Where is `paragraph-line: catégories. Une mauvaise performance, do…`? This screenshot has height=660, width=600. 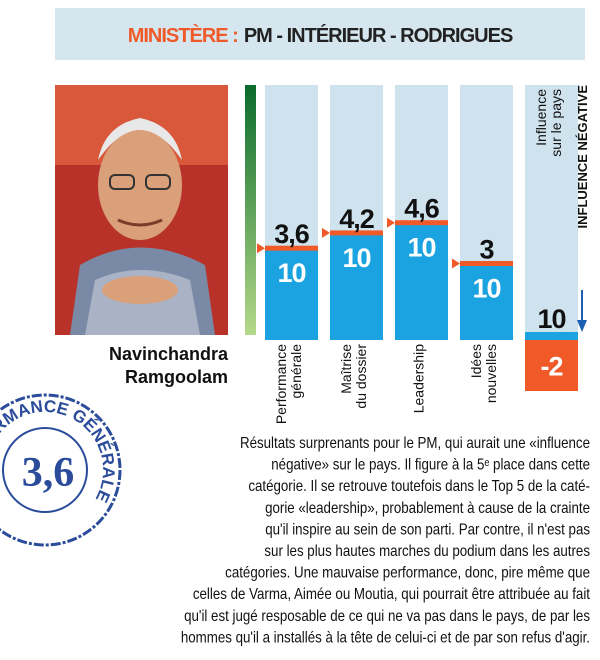
paragraph-line: catégories. Une mauvaise performance, do… is located at coordinates (407, 573).